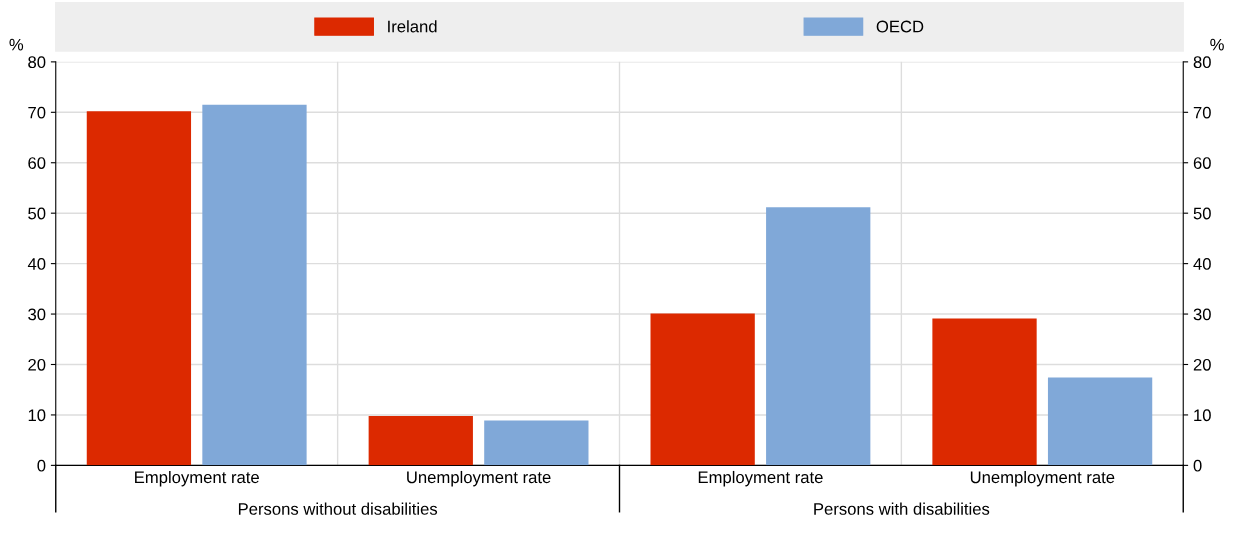 This screenshot has height=538, width=1239. What do you see at coordinates (1202, 314) in the screenshot?
I see `y2-tick-label: 30` at bounding box center [1202, 314].